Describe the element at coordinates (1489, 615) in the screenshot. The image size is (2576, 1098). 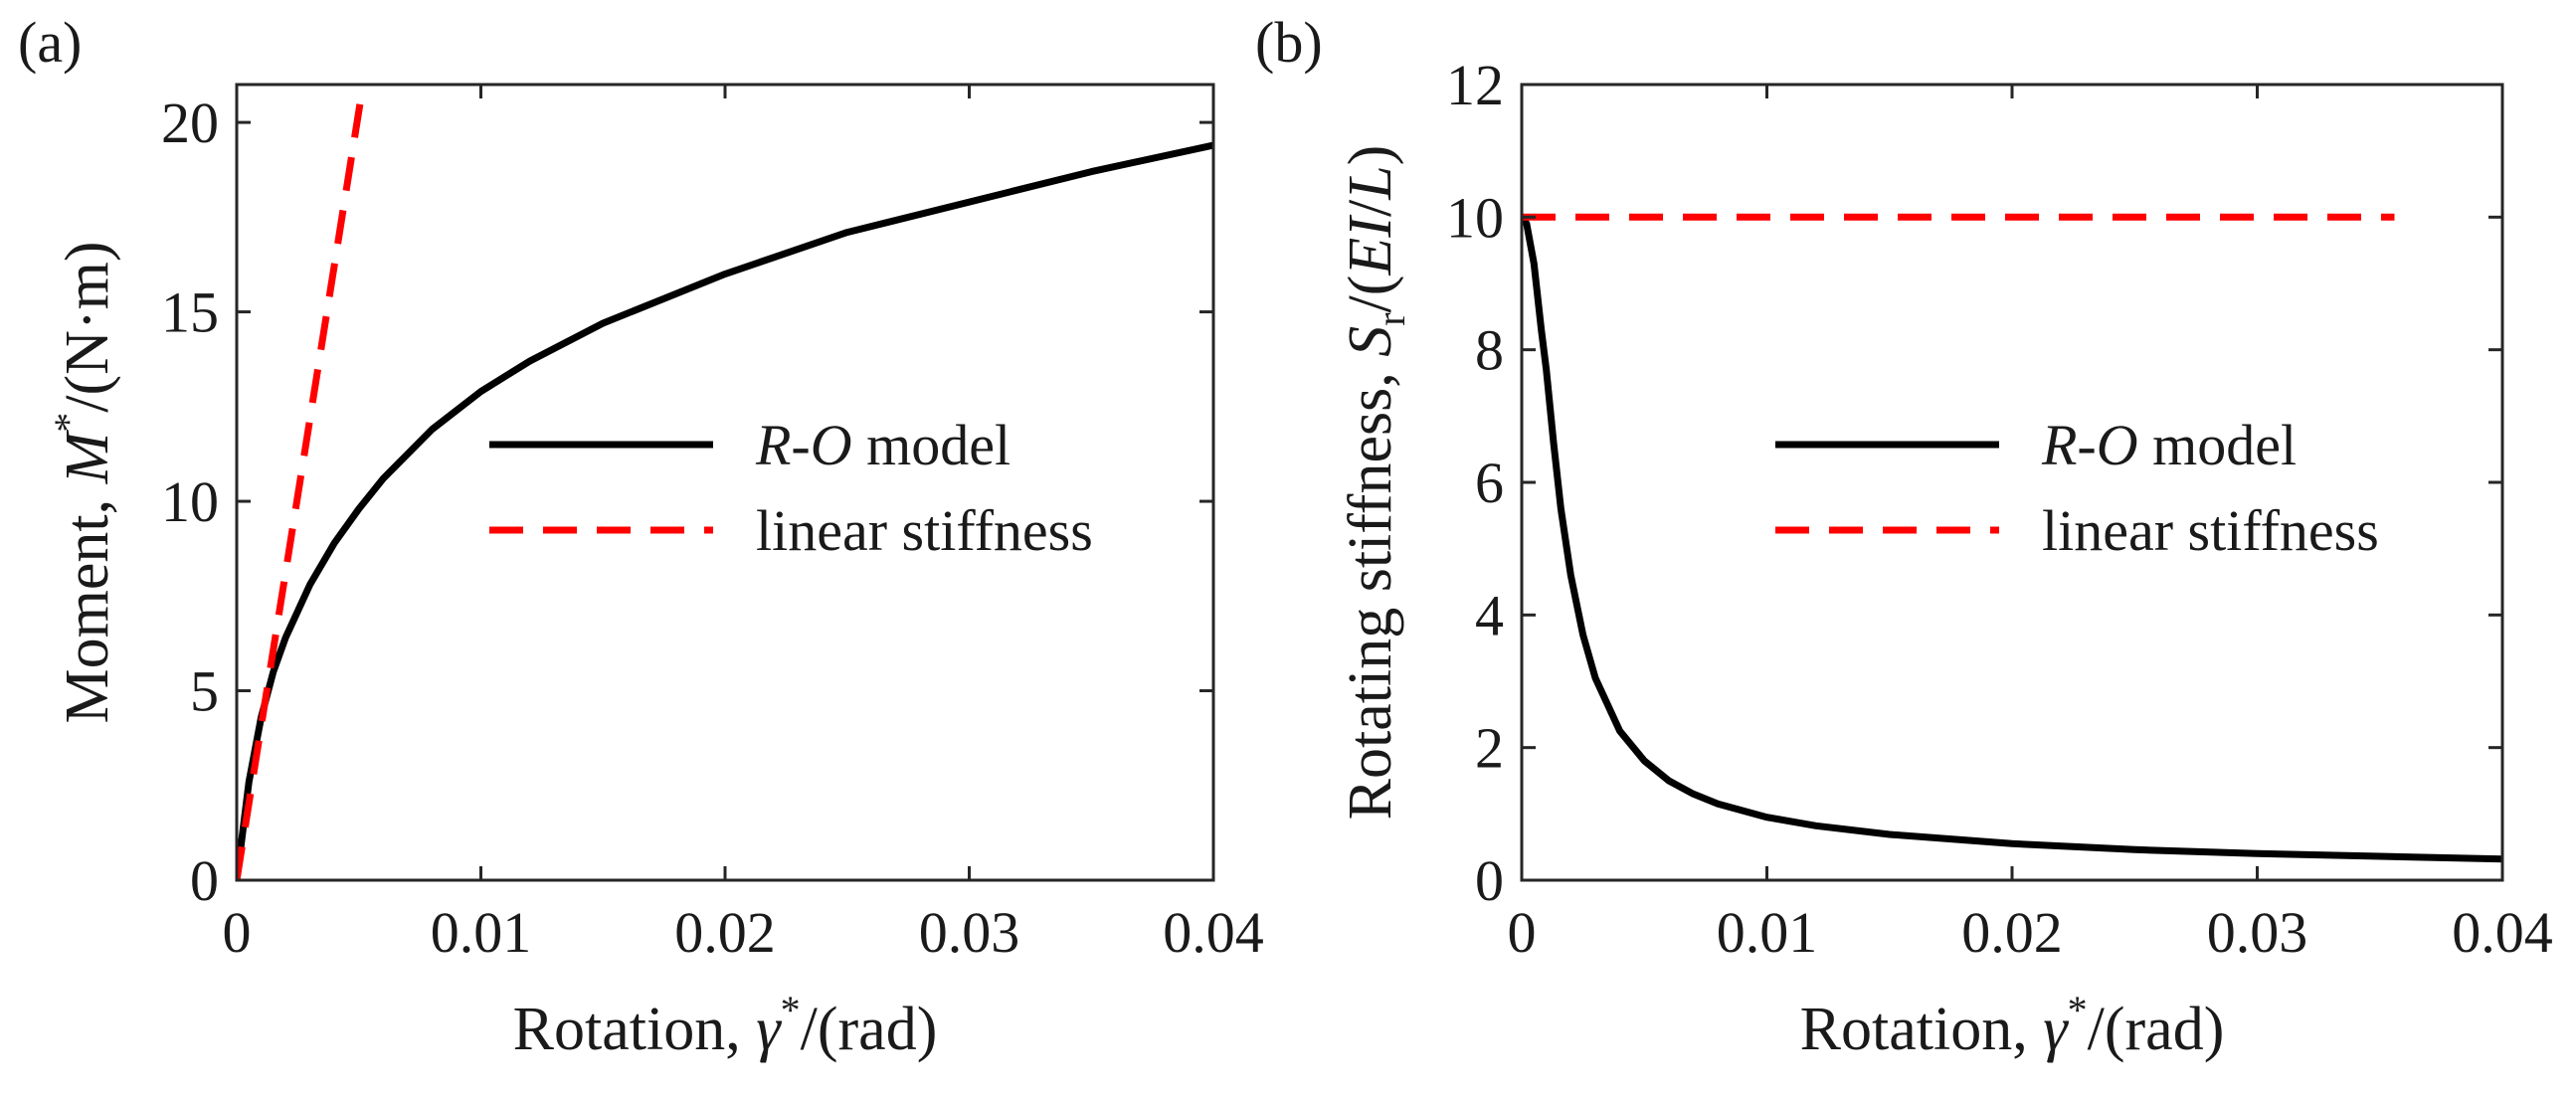
I see `y-tick-label: 4` at that location.